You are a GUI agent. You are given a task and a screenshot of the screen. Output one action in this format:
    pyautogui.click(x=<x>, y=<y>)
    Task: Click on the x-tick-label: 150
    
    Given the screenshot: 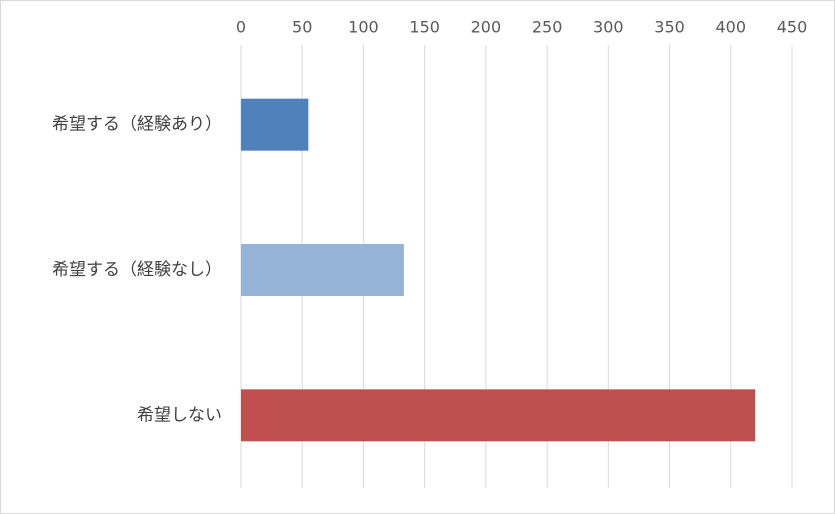 What is the action you would take?
    pyautogui.click(x=424, y=27)
    